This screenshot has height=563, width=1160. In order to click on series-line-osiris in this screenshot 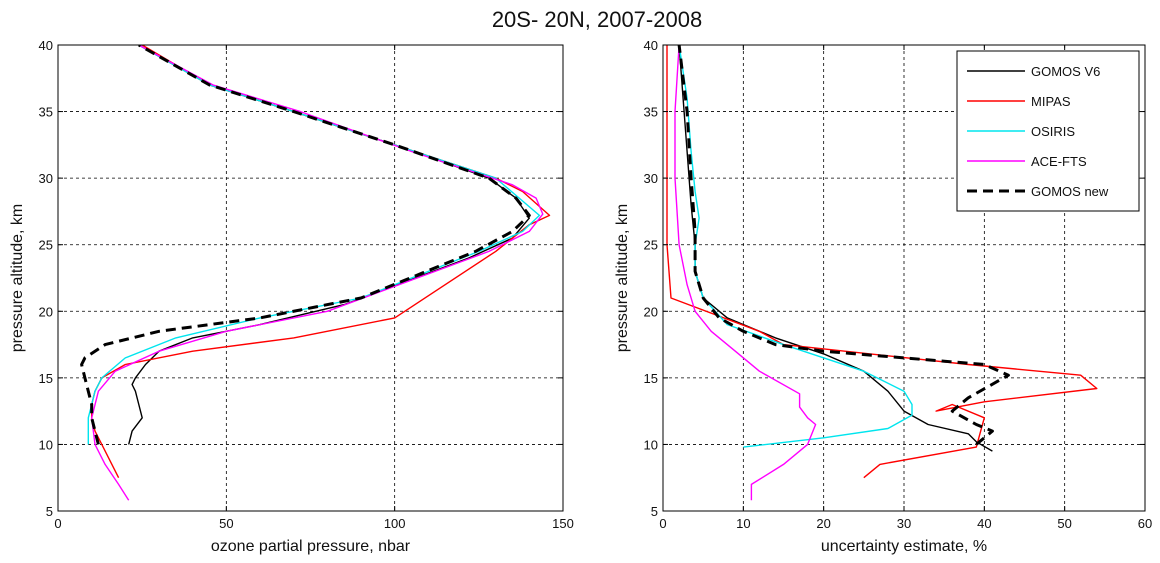, I will do `click(795, 246)`.